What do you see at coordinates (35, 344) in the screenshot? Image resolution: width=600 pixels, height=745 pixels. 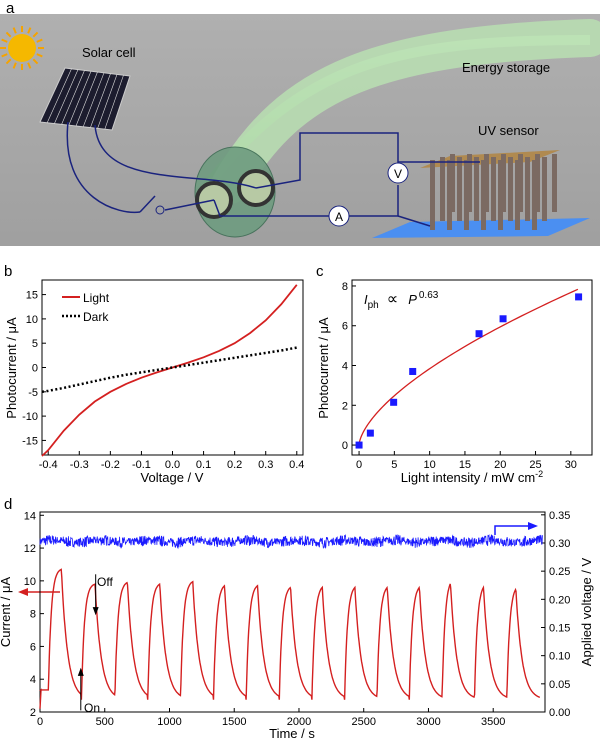 I see `y-tick-label: 5` at bounding box center [35, 344].